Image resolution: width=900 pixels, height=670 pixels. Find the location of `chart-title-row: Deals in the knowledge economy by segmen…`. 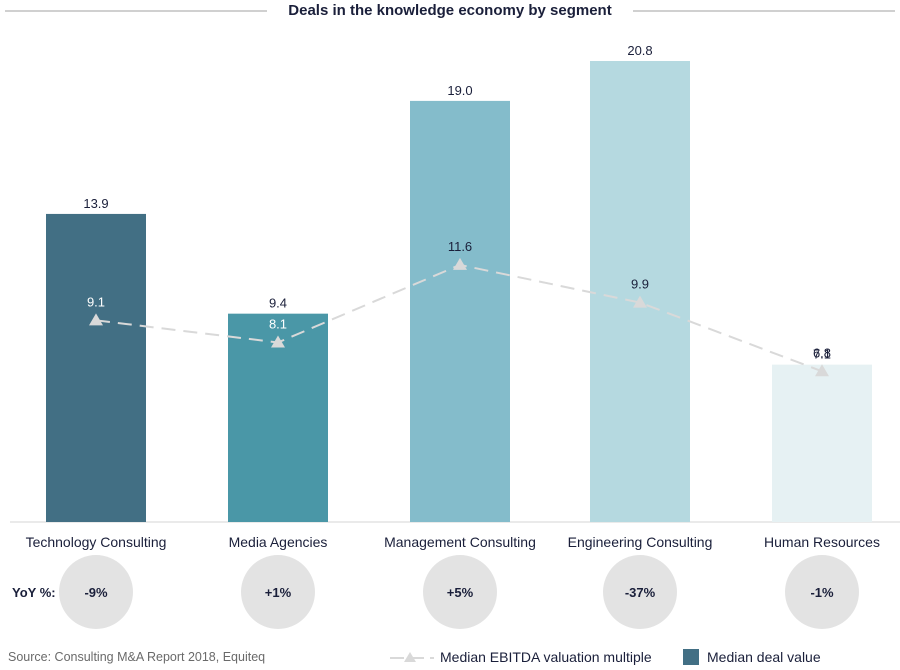

chart-title-row: Deals in the knowledge economy by segmen… is located at coordinates (450, 12).